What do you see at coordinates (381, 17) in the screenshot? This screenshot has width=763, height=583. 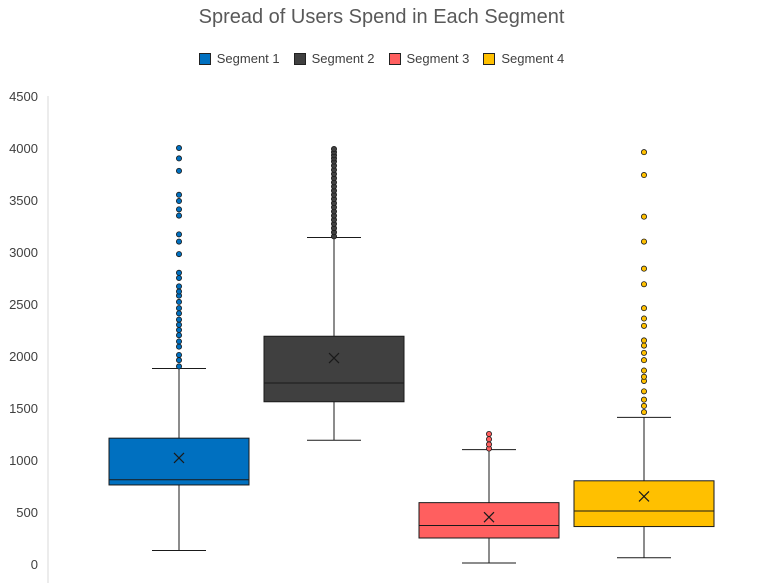 I see `chart-title: Spread of Users Spend in Each Segment` at bounding box center [381, 17].